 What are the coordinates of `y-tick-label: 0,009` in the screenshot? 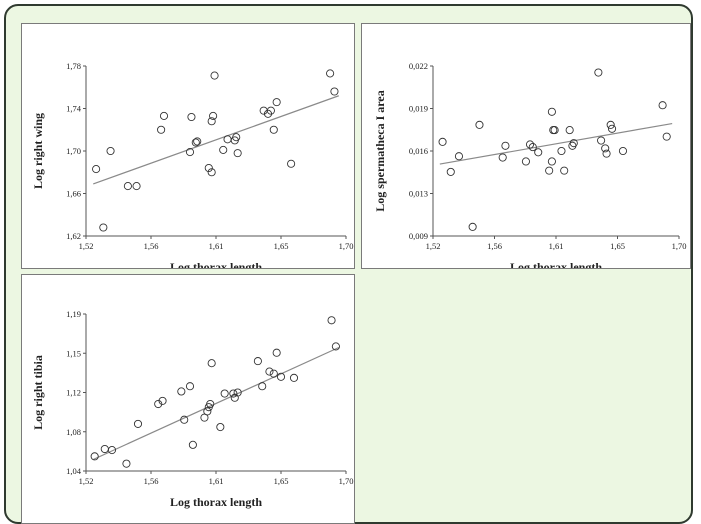 It's located at (418, 236).